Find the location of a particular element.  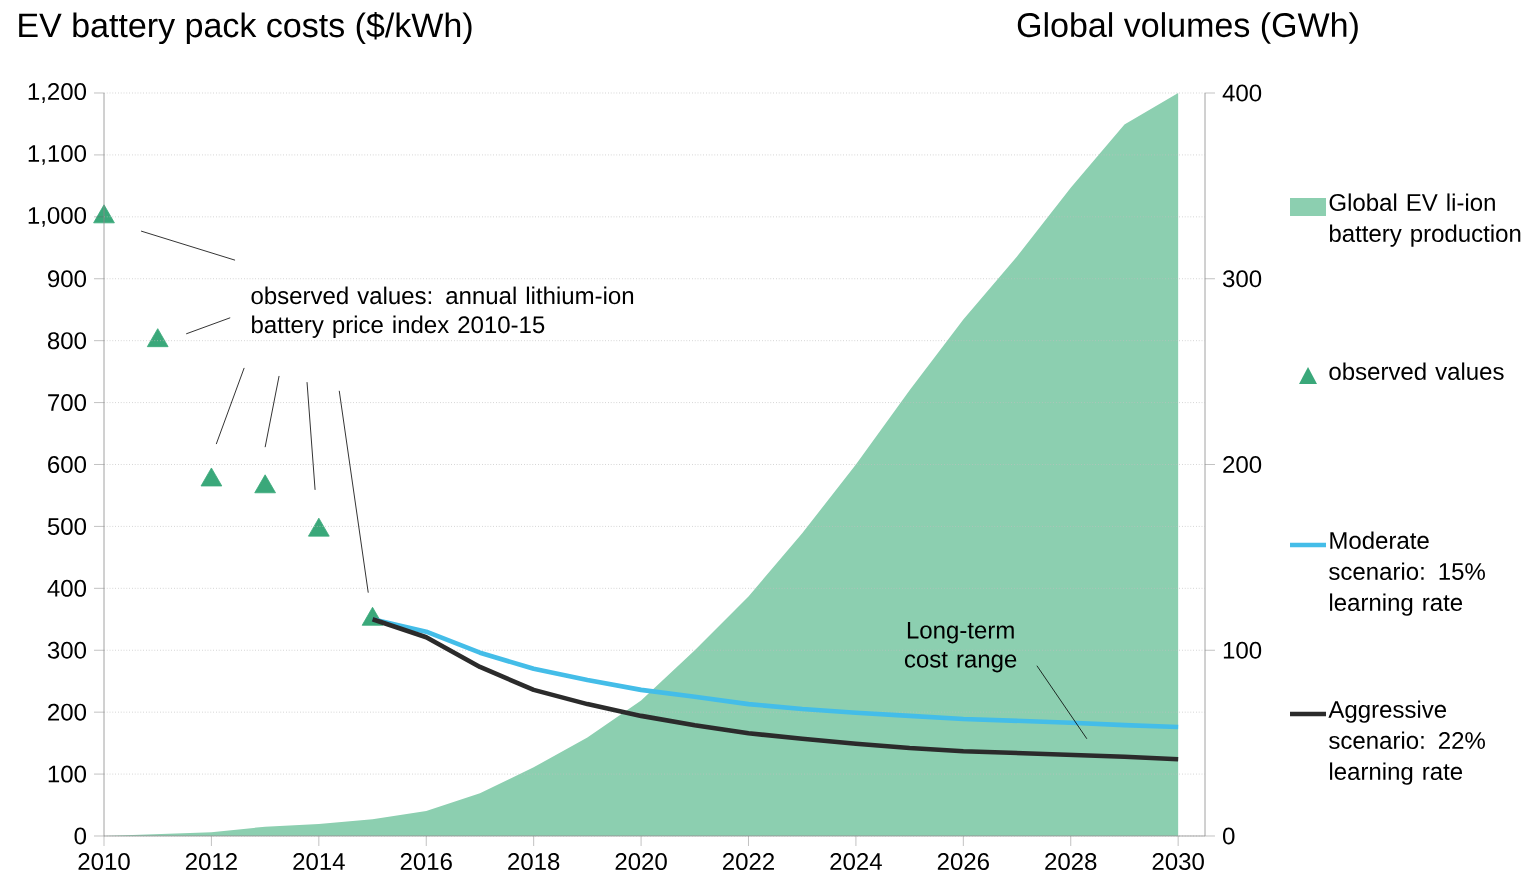

x-tick-label: 2012 is located at coordinates (211, 862).